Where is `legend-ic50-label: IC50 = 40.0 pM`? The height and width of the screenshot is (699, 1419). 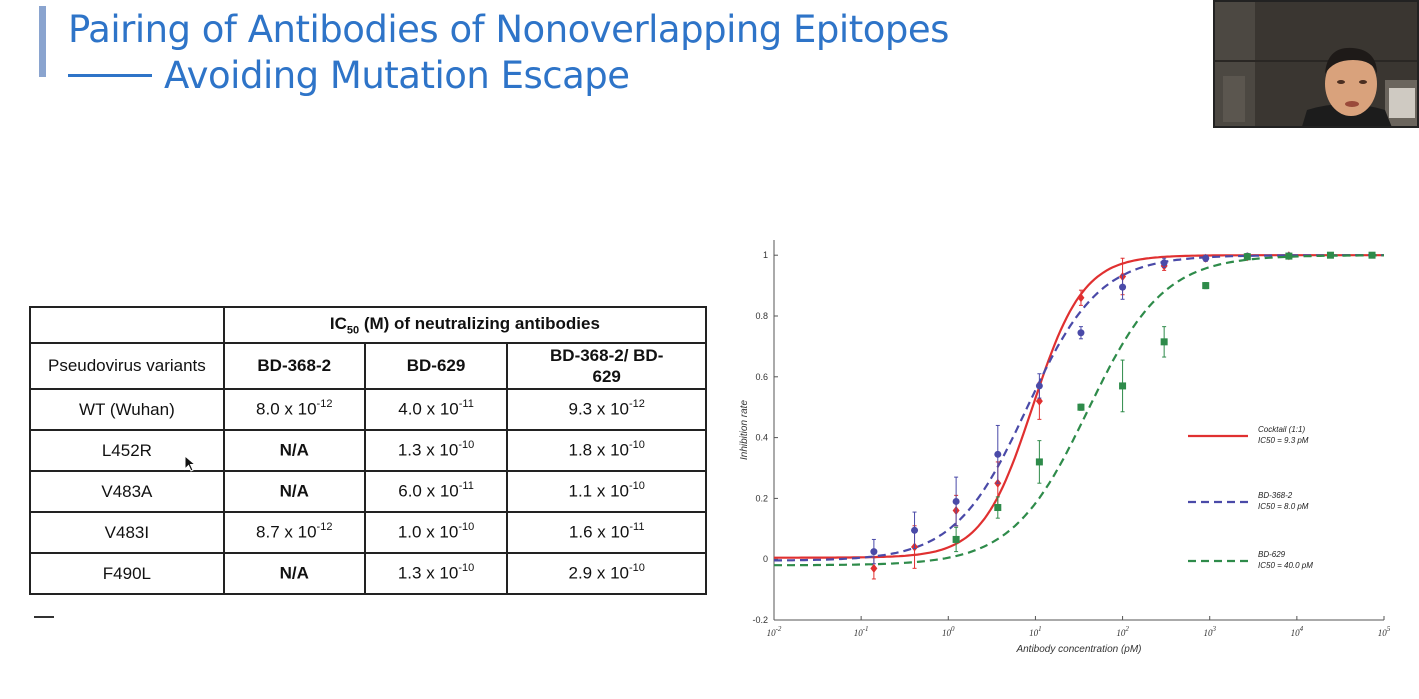 legend-ic50-label: IC50 = 40.0 pM is located at coordinates (1285, 565).